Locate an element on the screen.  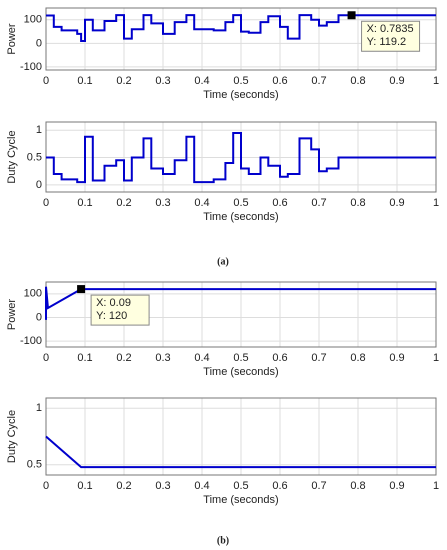
caption: (b) is located at coordinates (223, 540).